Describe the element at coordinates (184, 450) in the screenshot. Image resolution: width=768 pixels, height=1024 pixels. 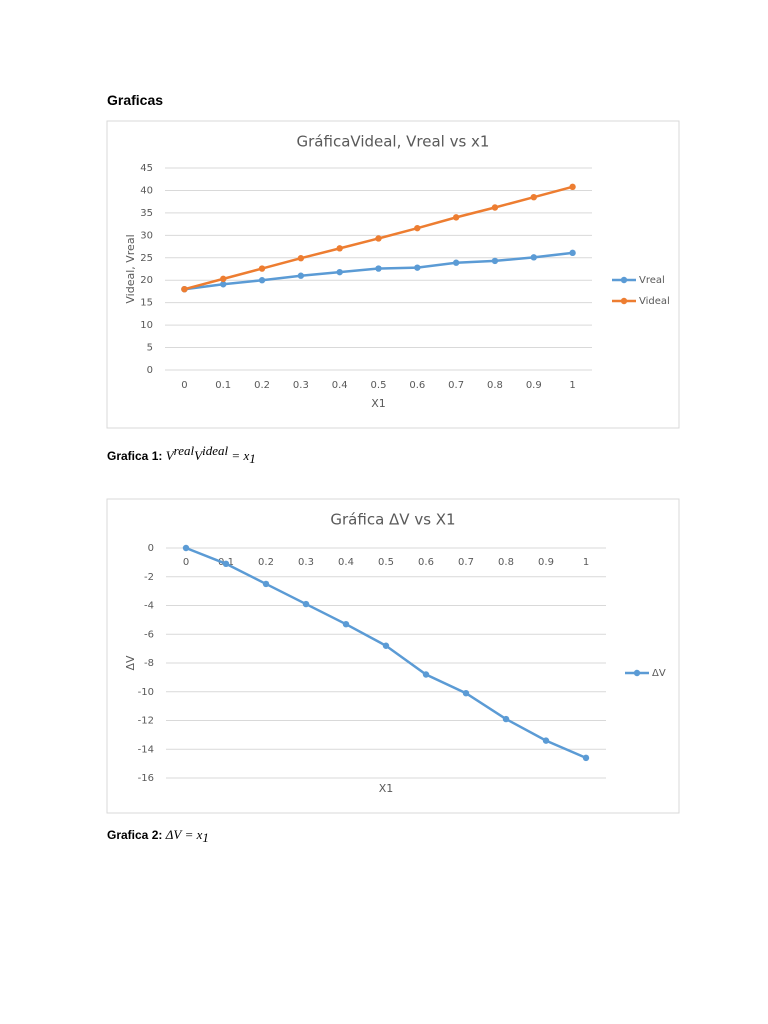
I see `formula: real` at that location.